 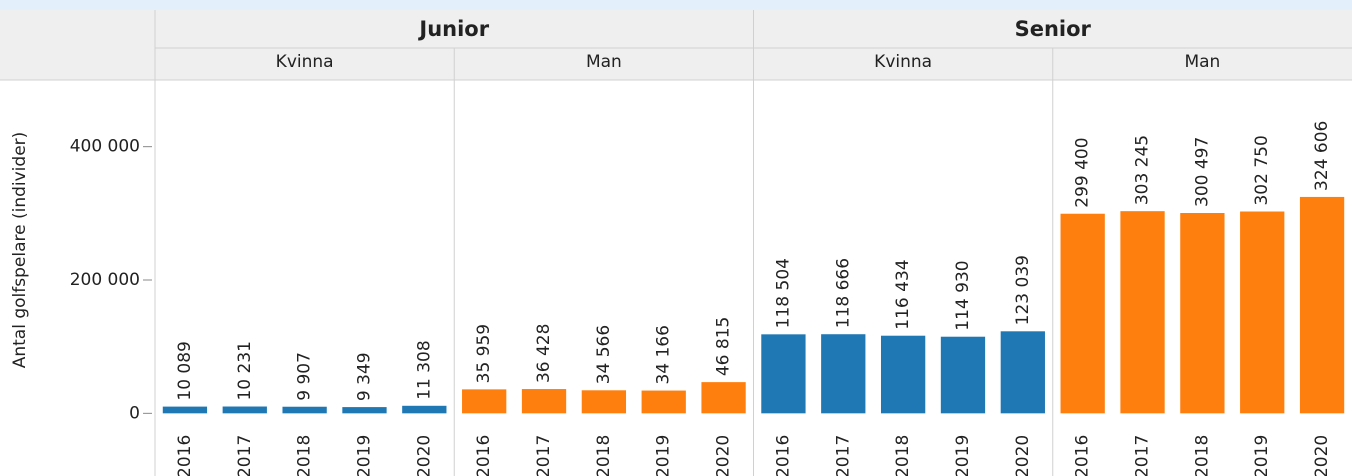 What do you see at coordinates (963, 295) in the screenshot?
I see `data-label: 114 930` at bounding box center [963, 295].